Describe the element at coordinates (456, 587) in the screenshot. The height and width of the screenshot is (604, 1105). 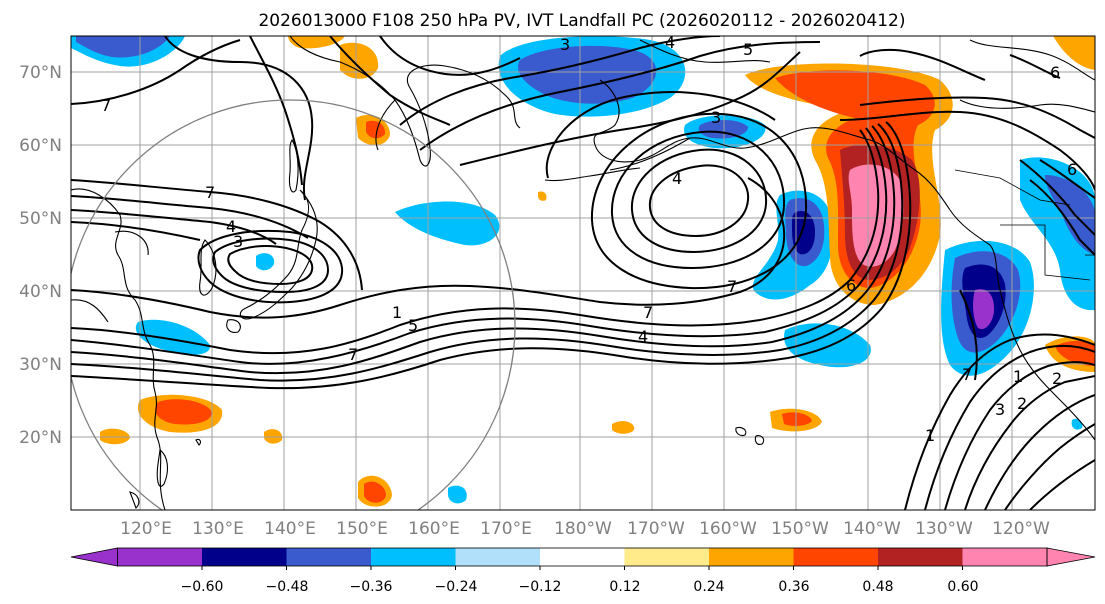
I see `colorbar-tick-label: −0.24` at that location.